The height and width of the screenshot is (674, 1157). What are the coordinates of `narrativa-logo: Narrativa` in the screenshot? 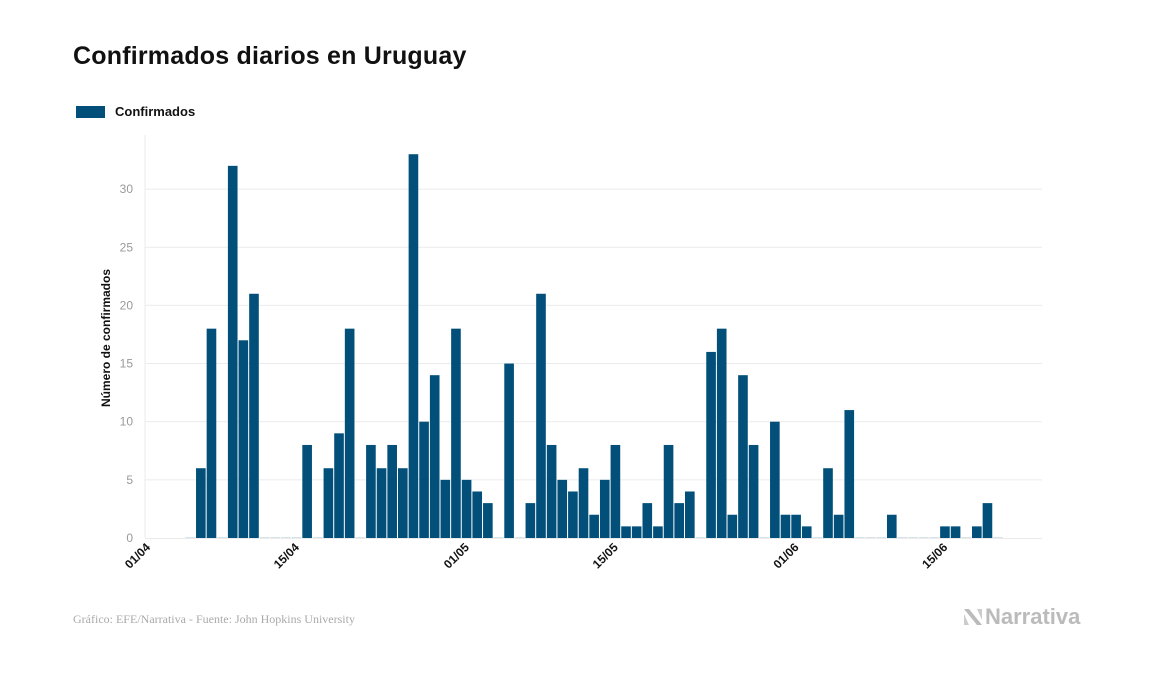 It's located at (1021, 617).